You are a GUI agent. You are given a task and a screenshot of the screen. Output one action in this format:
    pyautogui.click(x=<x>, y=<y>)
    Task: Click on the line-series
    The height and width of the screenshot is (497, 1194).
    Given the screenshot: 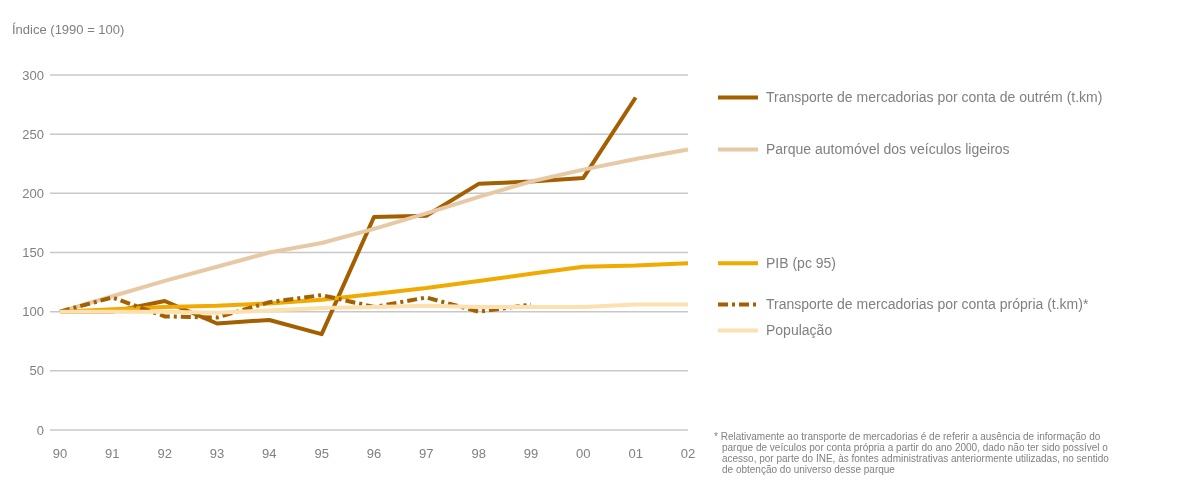 What is the action you would take?
    pyautogui.click(x=374, y=308)
    